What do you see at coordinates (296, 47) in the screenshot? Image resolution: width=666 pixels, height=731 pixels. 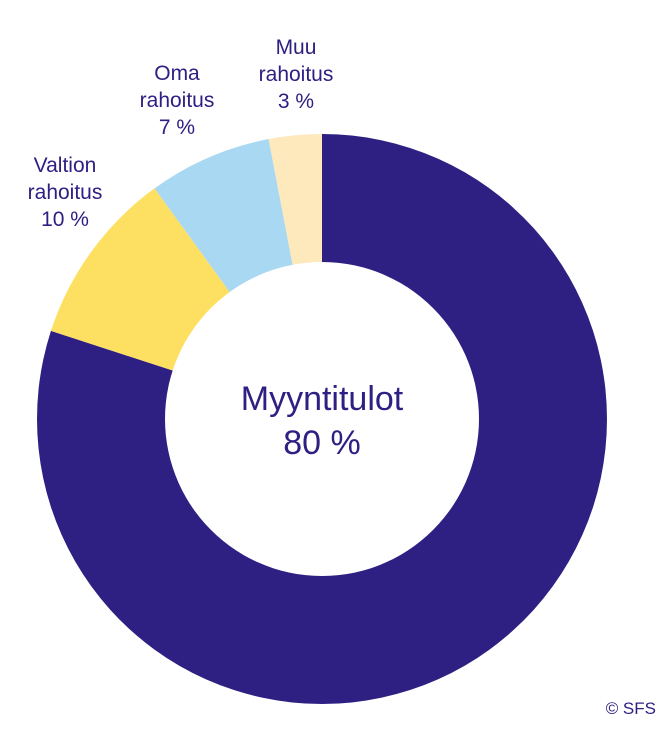 I see `slice-label-line: Muu` at bounding box center [296, 47].